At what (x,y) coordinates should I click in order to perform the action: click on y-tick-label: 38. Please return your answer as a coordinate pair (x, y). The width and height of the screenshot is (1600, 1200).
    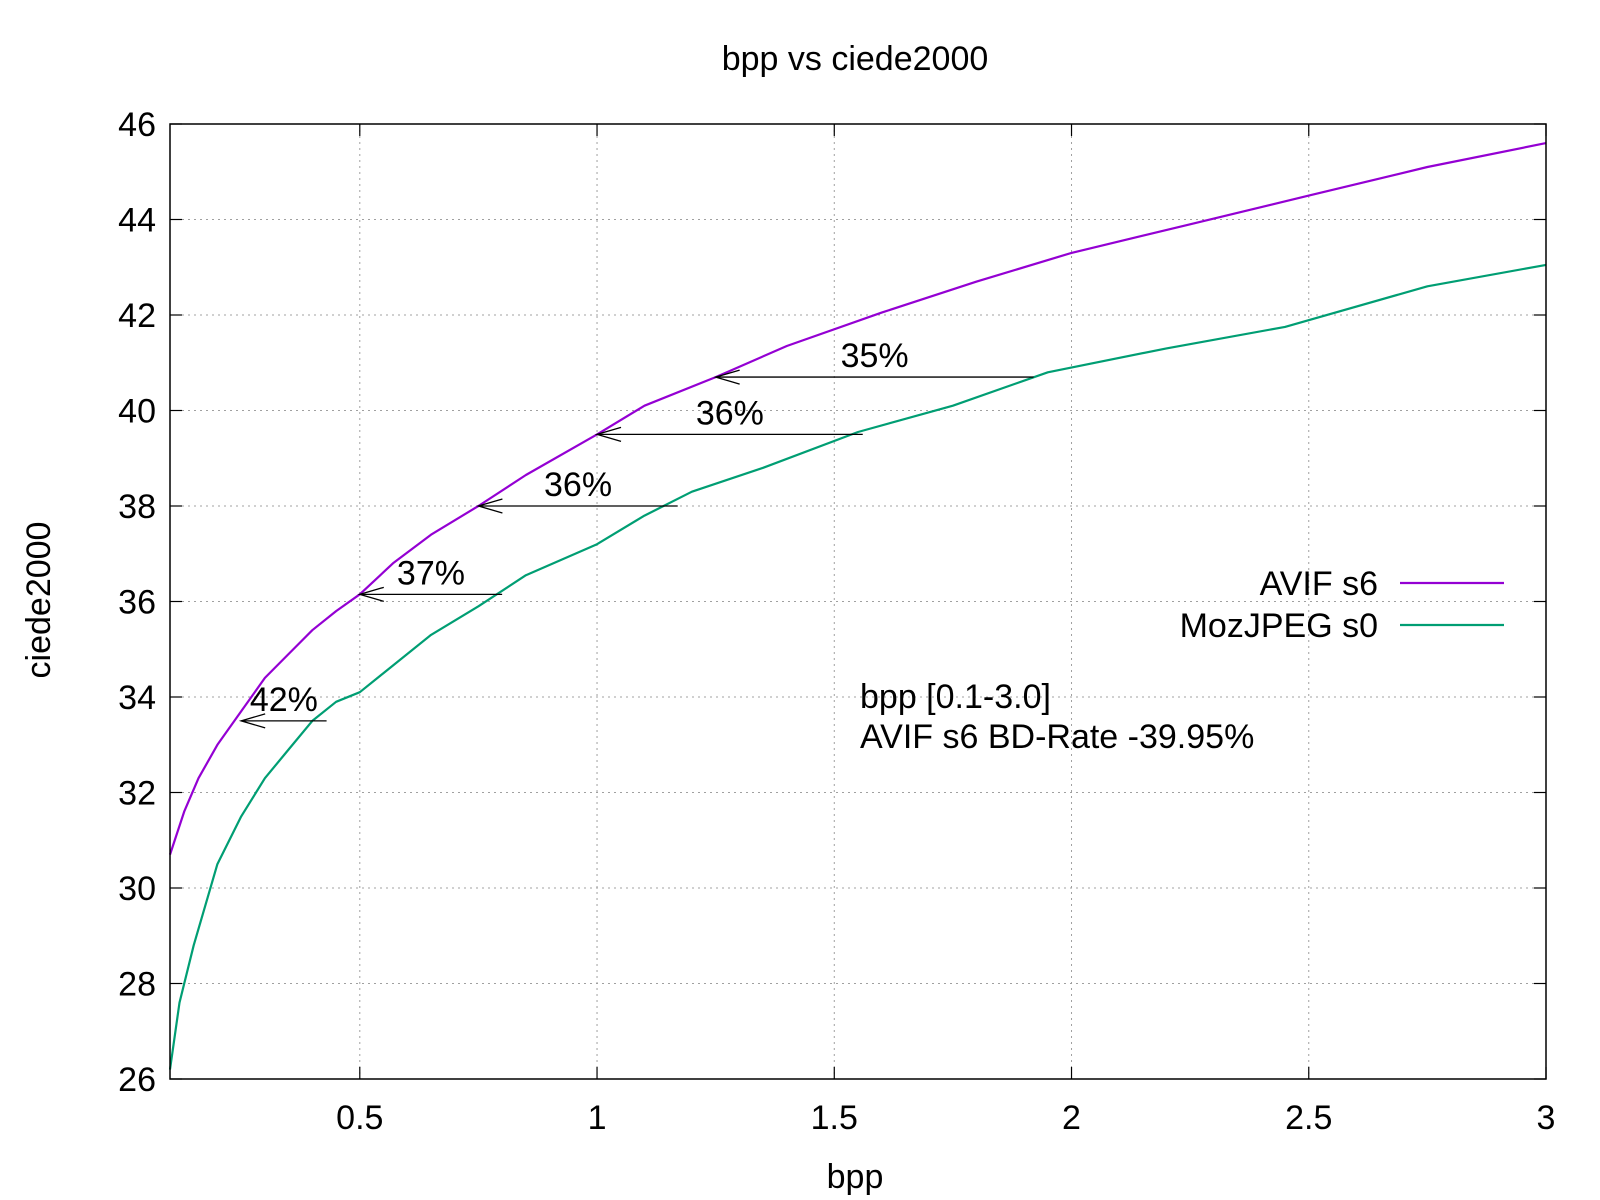
    Looking at the image, I should click on (137, 507).